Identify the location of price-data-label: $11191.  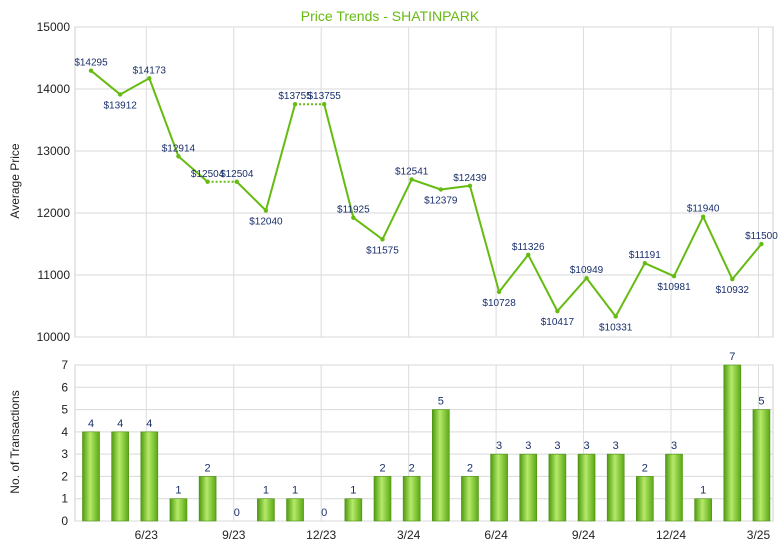
(645, 255).